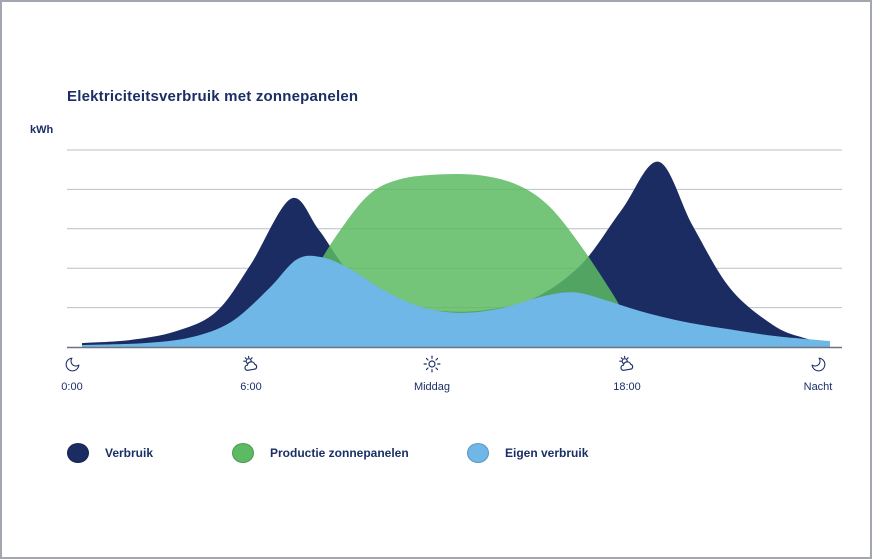  Describe the element at coordinates (456, 301) in the screenshot. I see `series-area-eigen-verbruik` at that location.